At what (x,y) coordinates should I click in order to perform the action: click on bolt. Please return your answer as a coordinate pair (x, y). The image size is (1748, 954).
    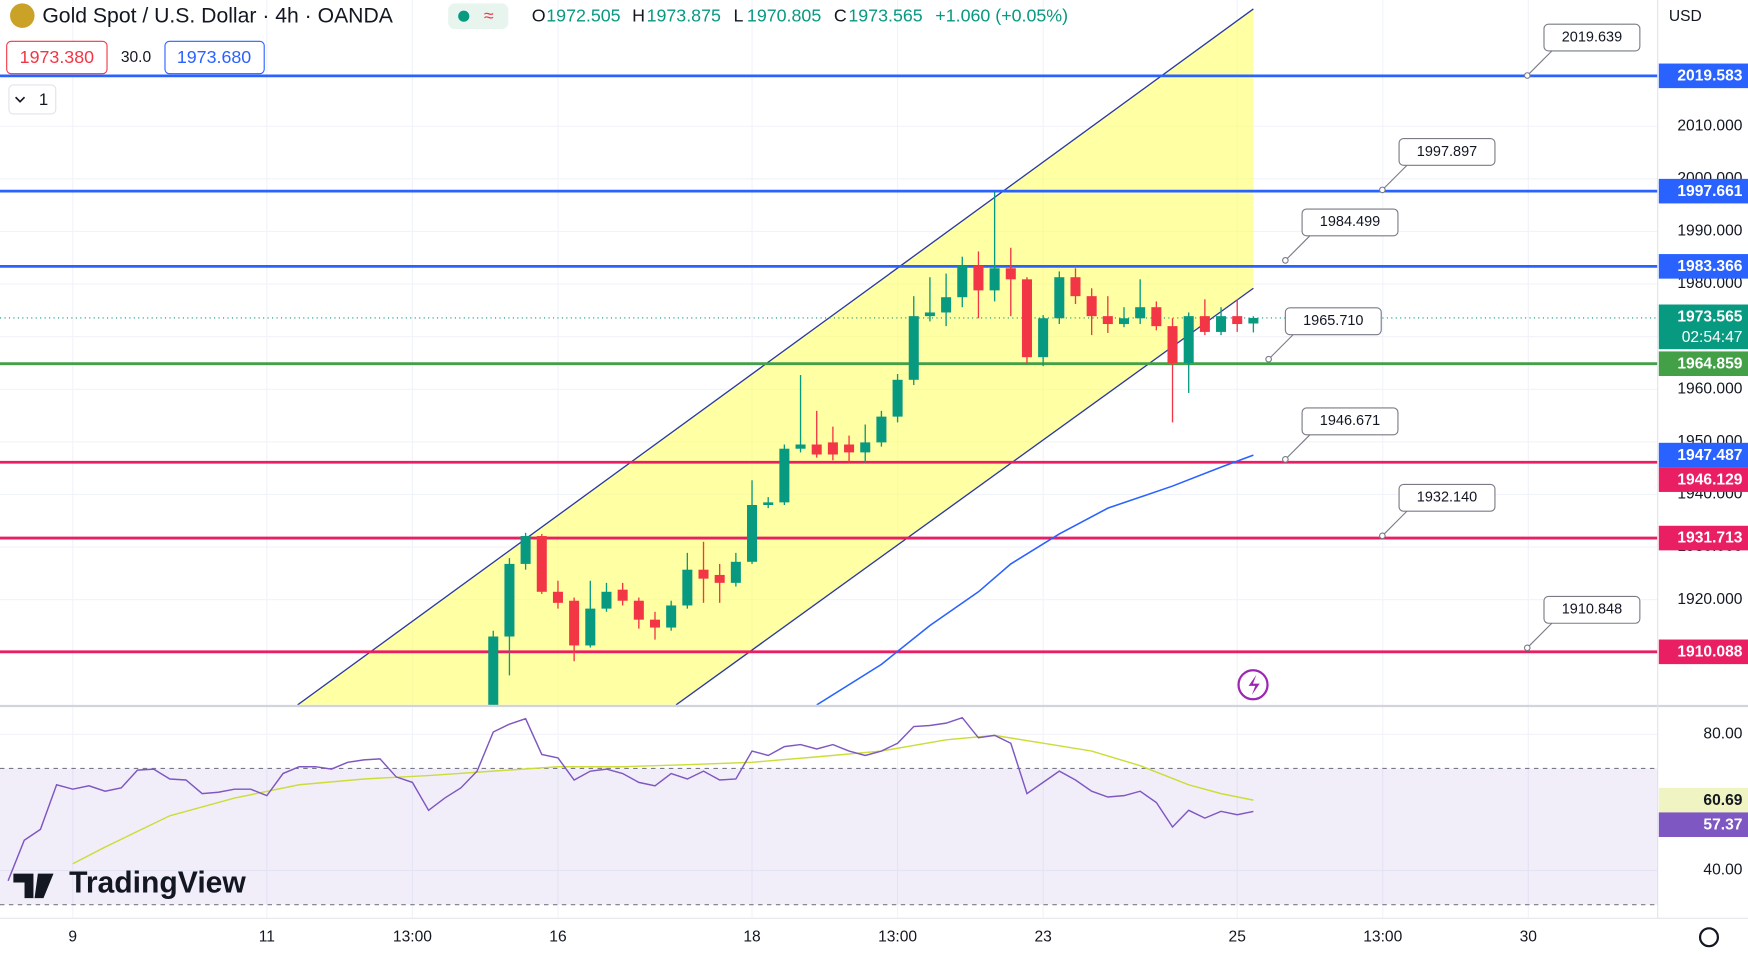
    Looking at the image, I should click on (1254, 684).